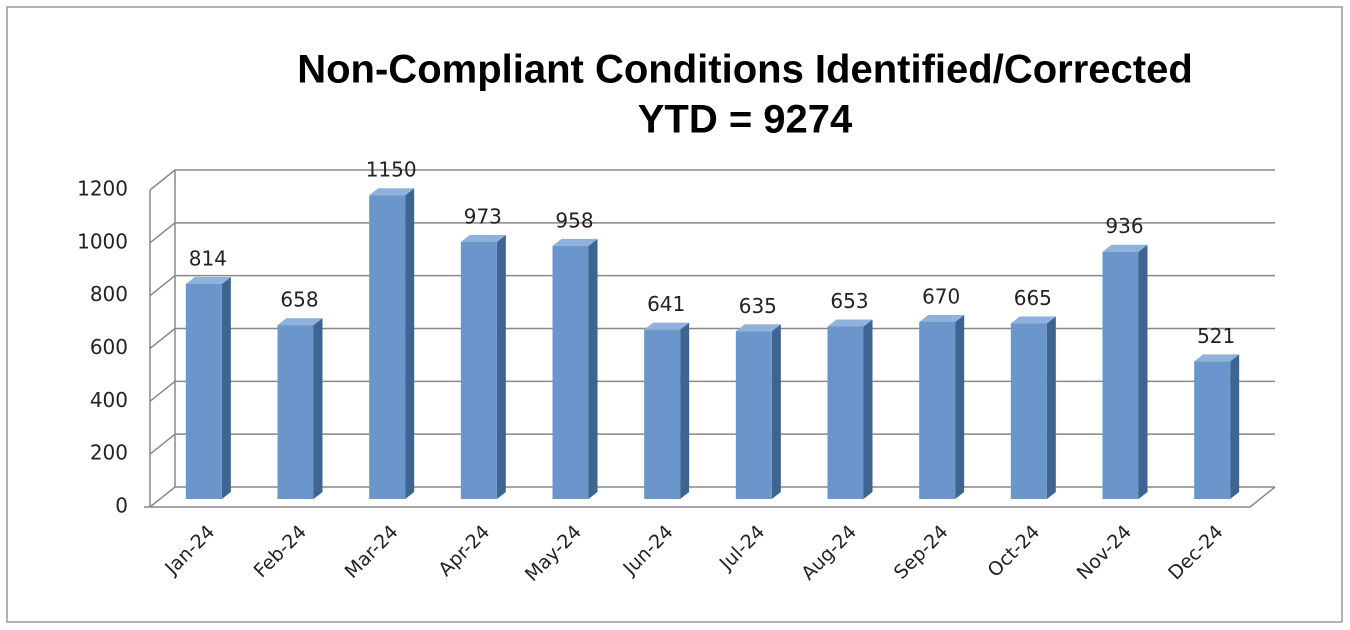 Image resolution: width=1350 pixels, height=630 pixels. I want to click on value-label: 958, so click(574, 220).